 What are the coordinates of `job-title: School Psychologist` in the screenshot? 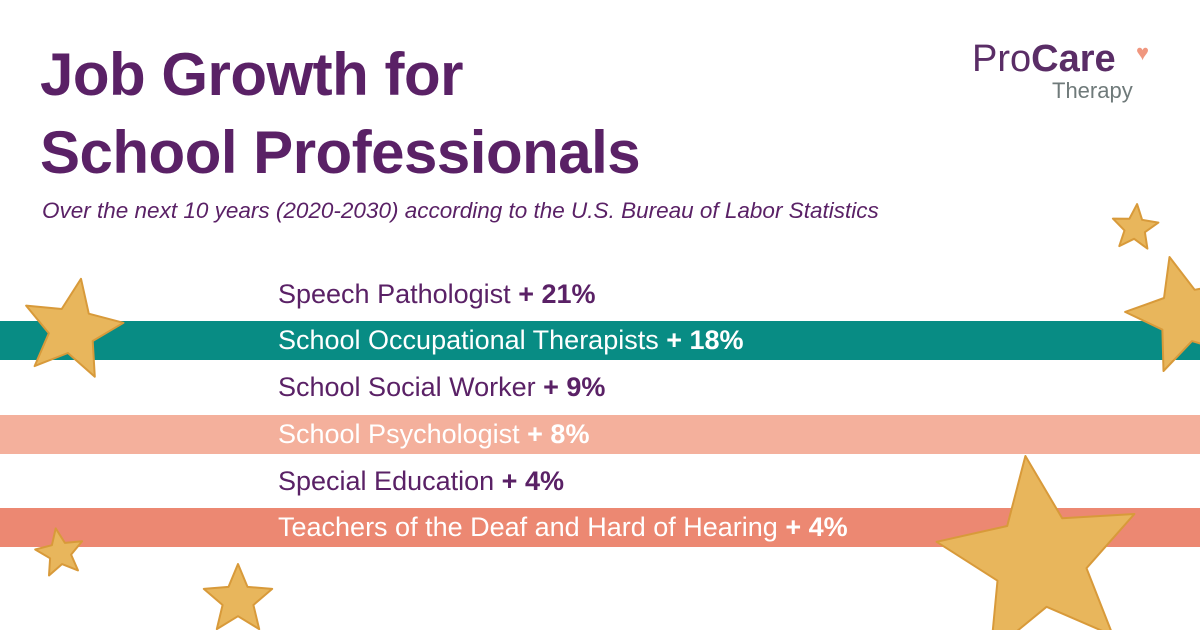 It's located at (399, 434).